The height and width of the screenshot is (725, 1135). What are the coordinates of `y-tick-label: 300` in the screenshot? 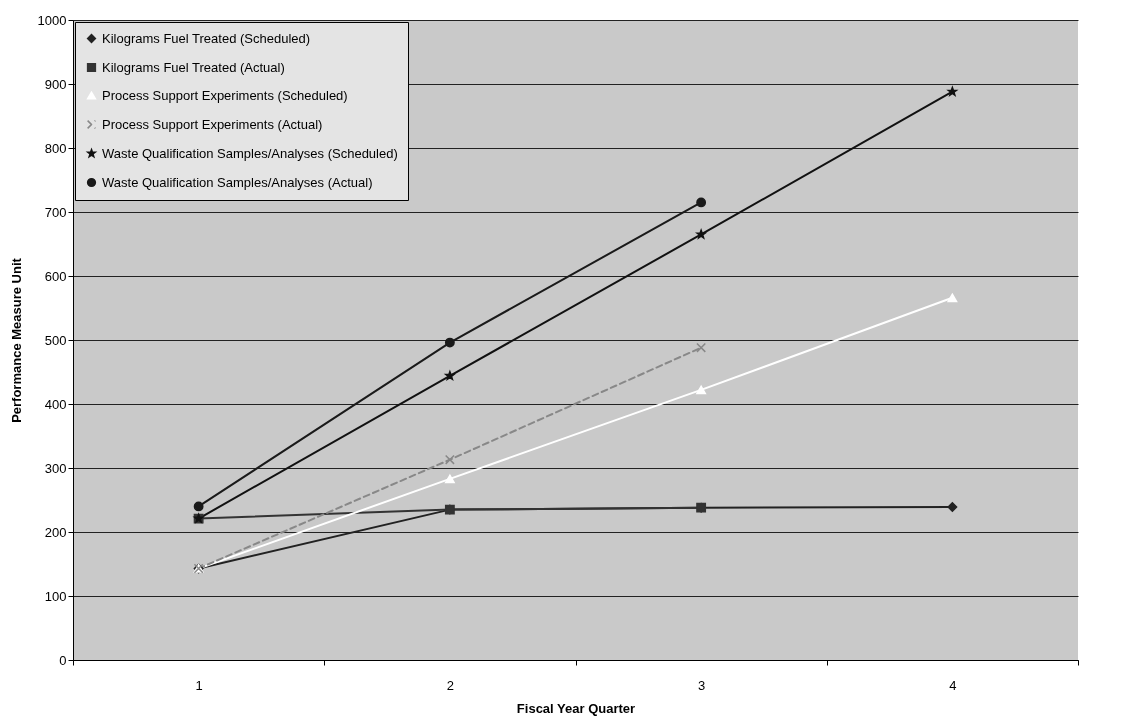 It's located at (55, 468).